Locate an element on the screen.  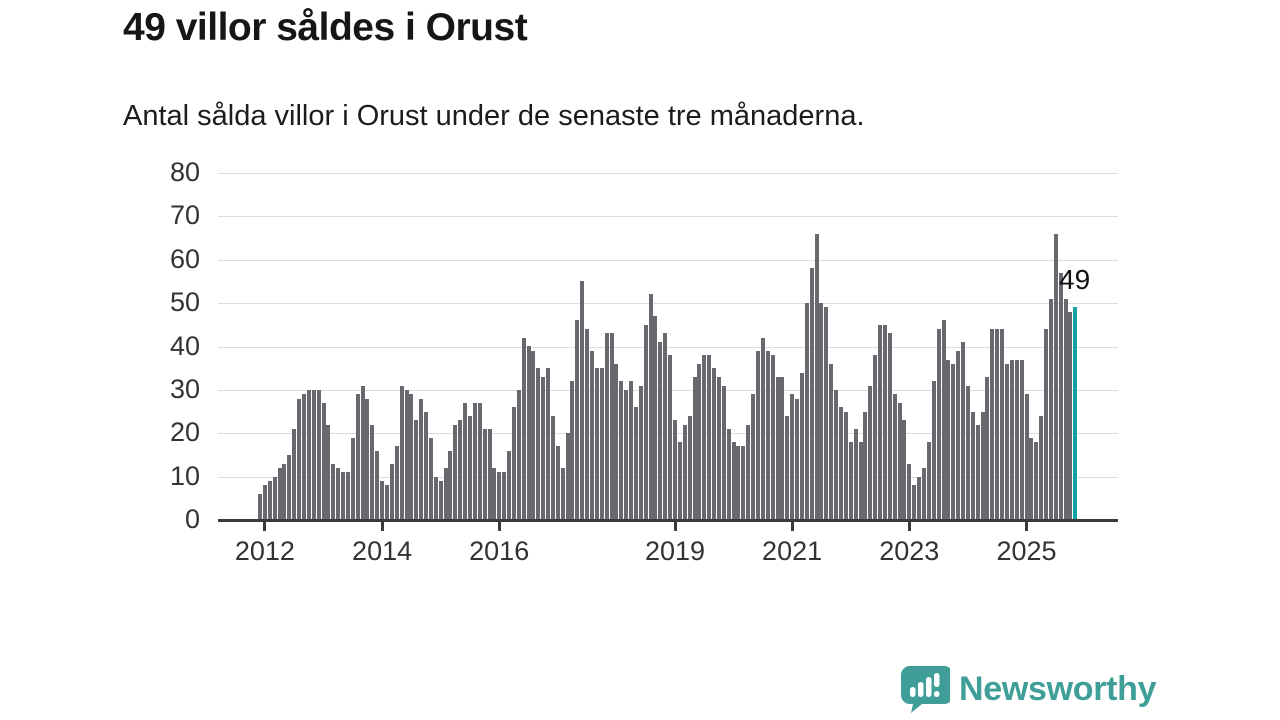
x-axis-tick-label: 2021 is located at coordinates (792, 551).